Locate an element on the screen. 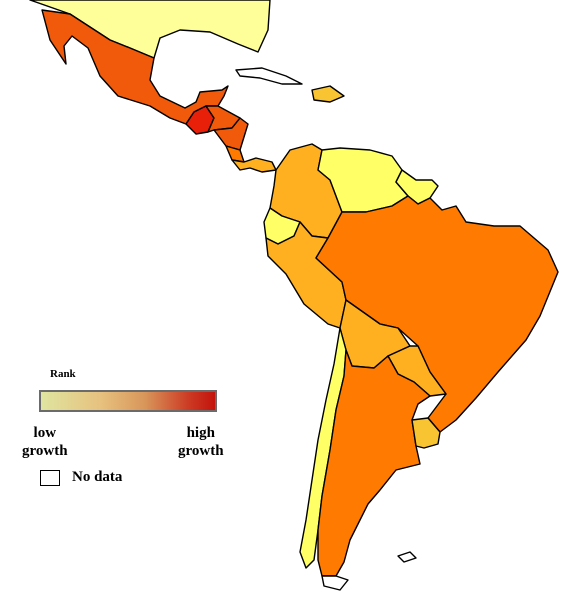 This screenshot has width=576, height=600. legend-low-label-line2: growth is located at coordinates (45, 451).